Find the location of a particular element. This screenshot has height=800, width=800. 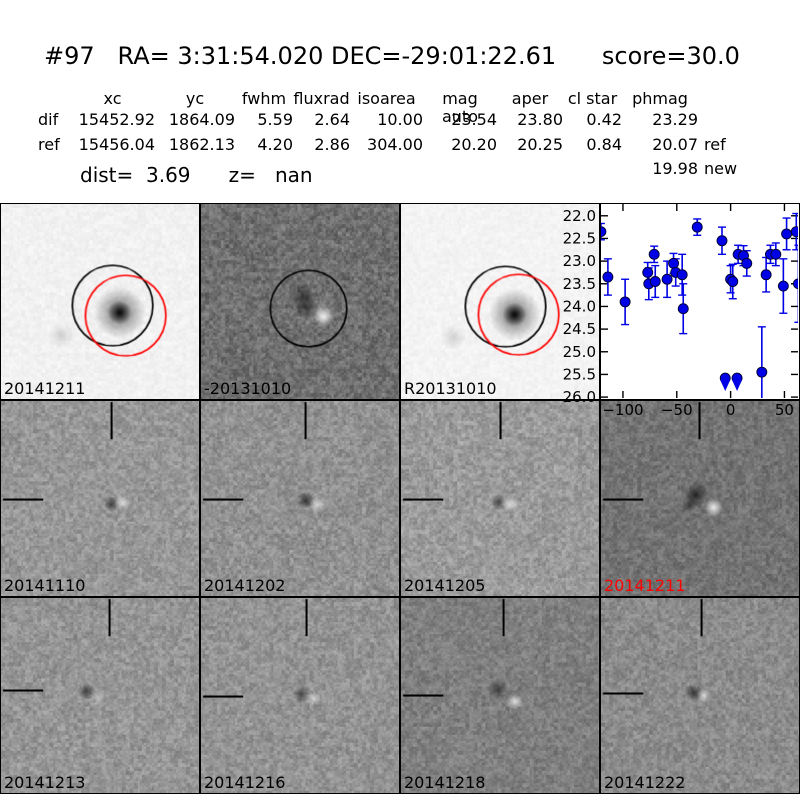

diff-image-panel: -20131010 is located at coordinates (300, 301).